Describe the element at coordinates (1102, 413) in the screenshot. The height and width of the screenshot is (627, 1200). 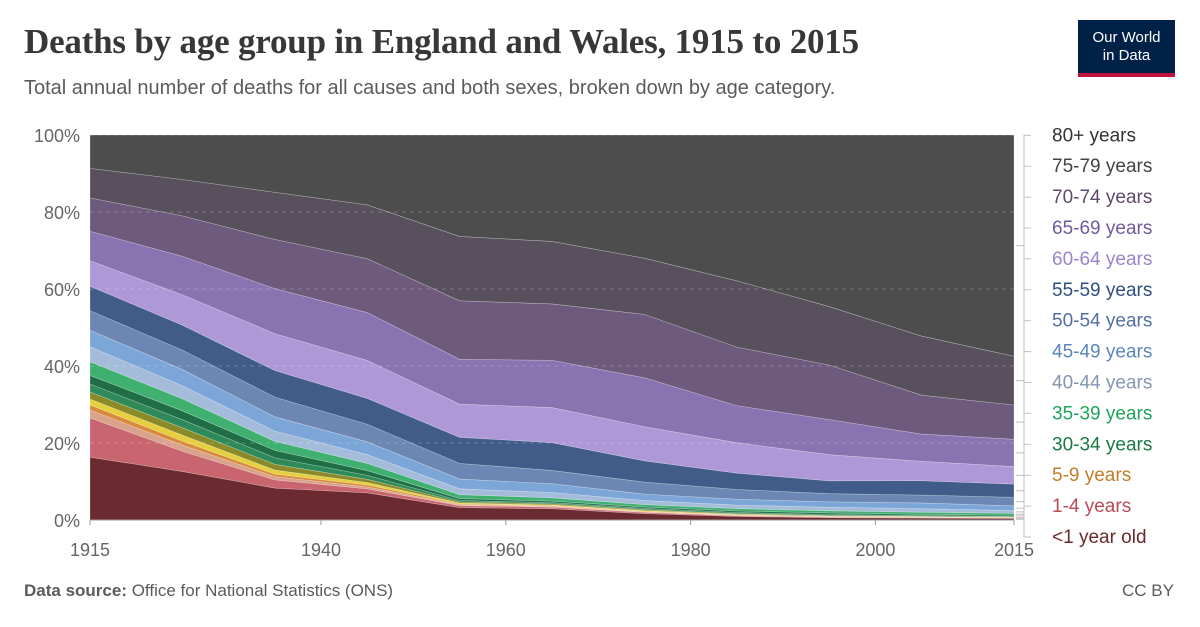
I see `legend-label-35-39-years: 35-39 years` at that location.